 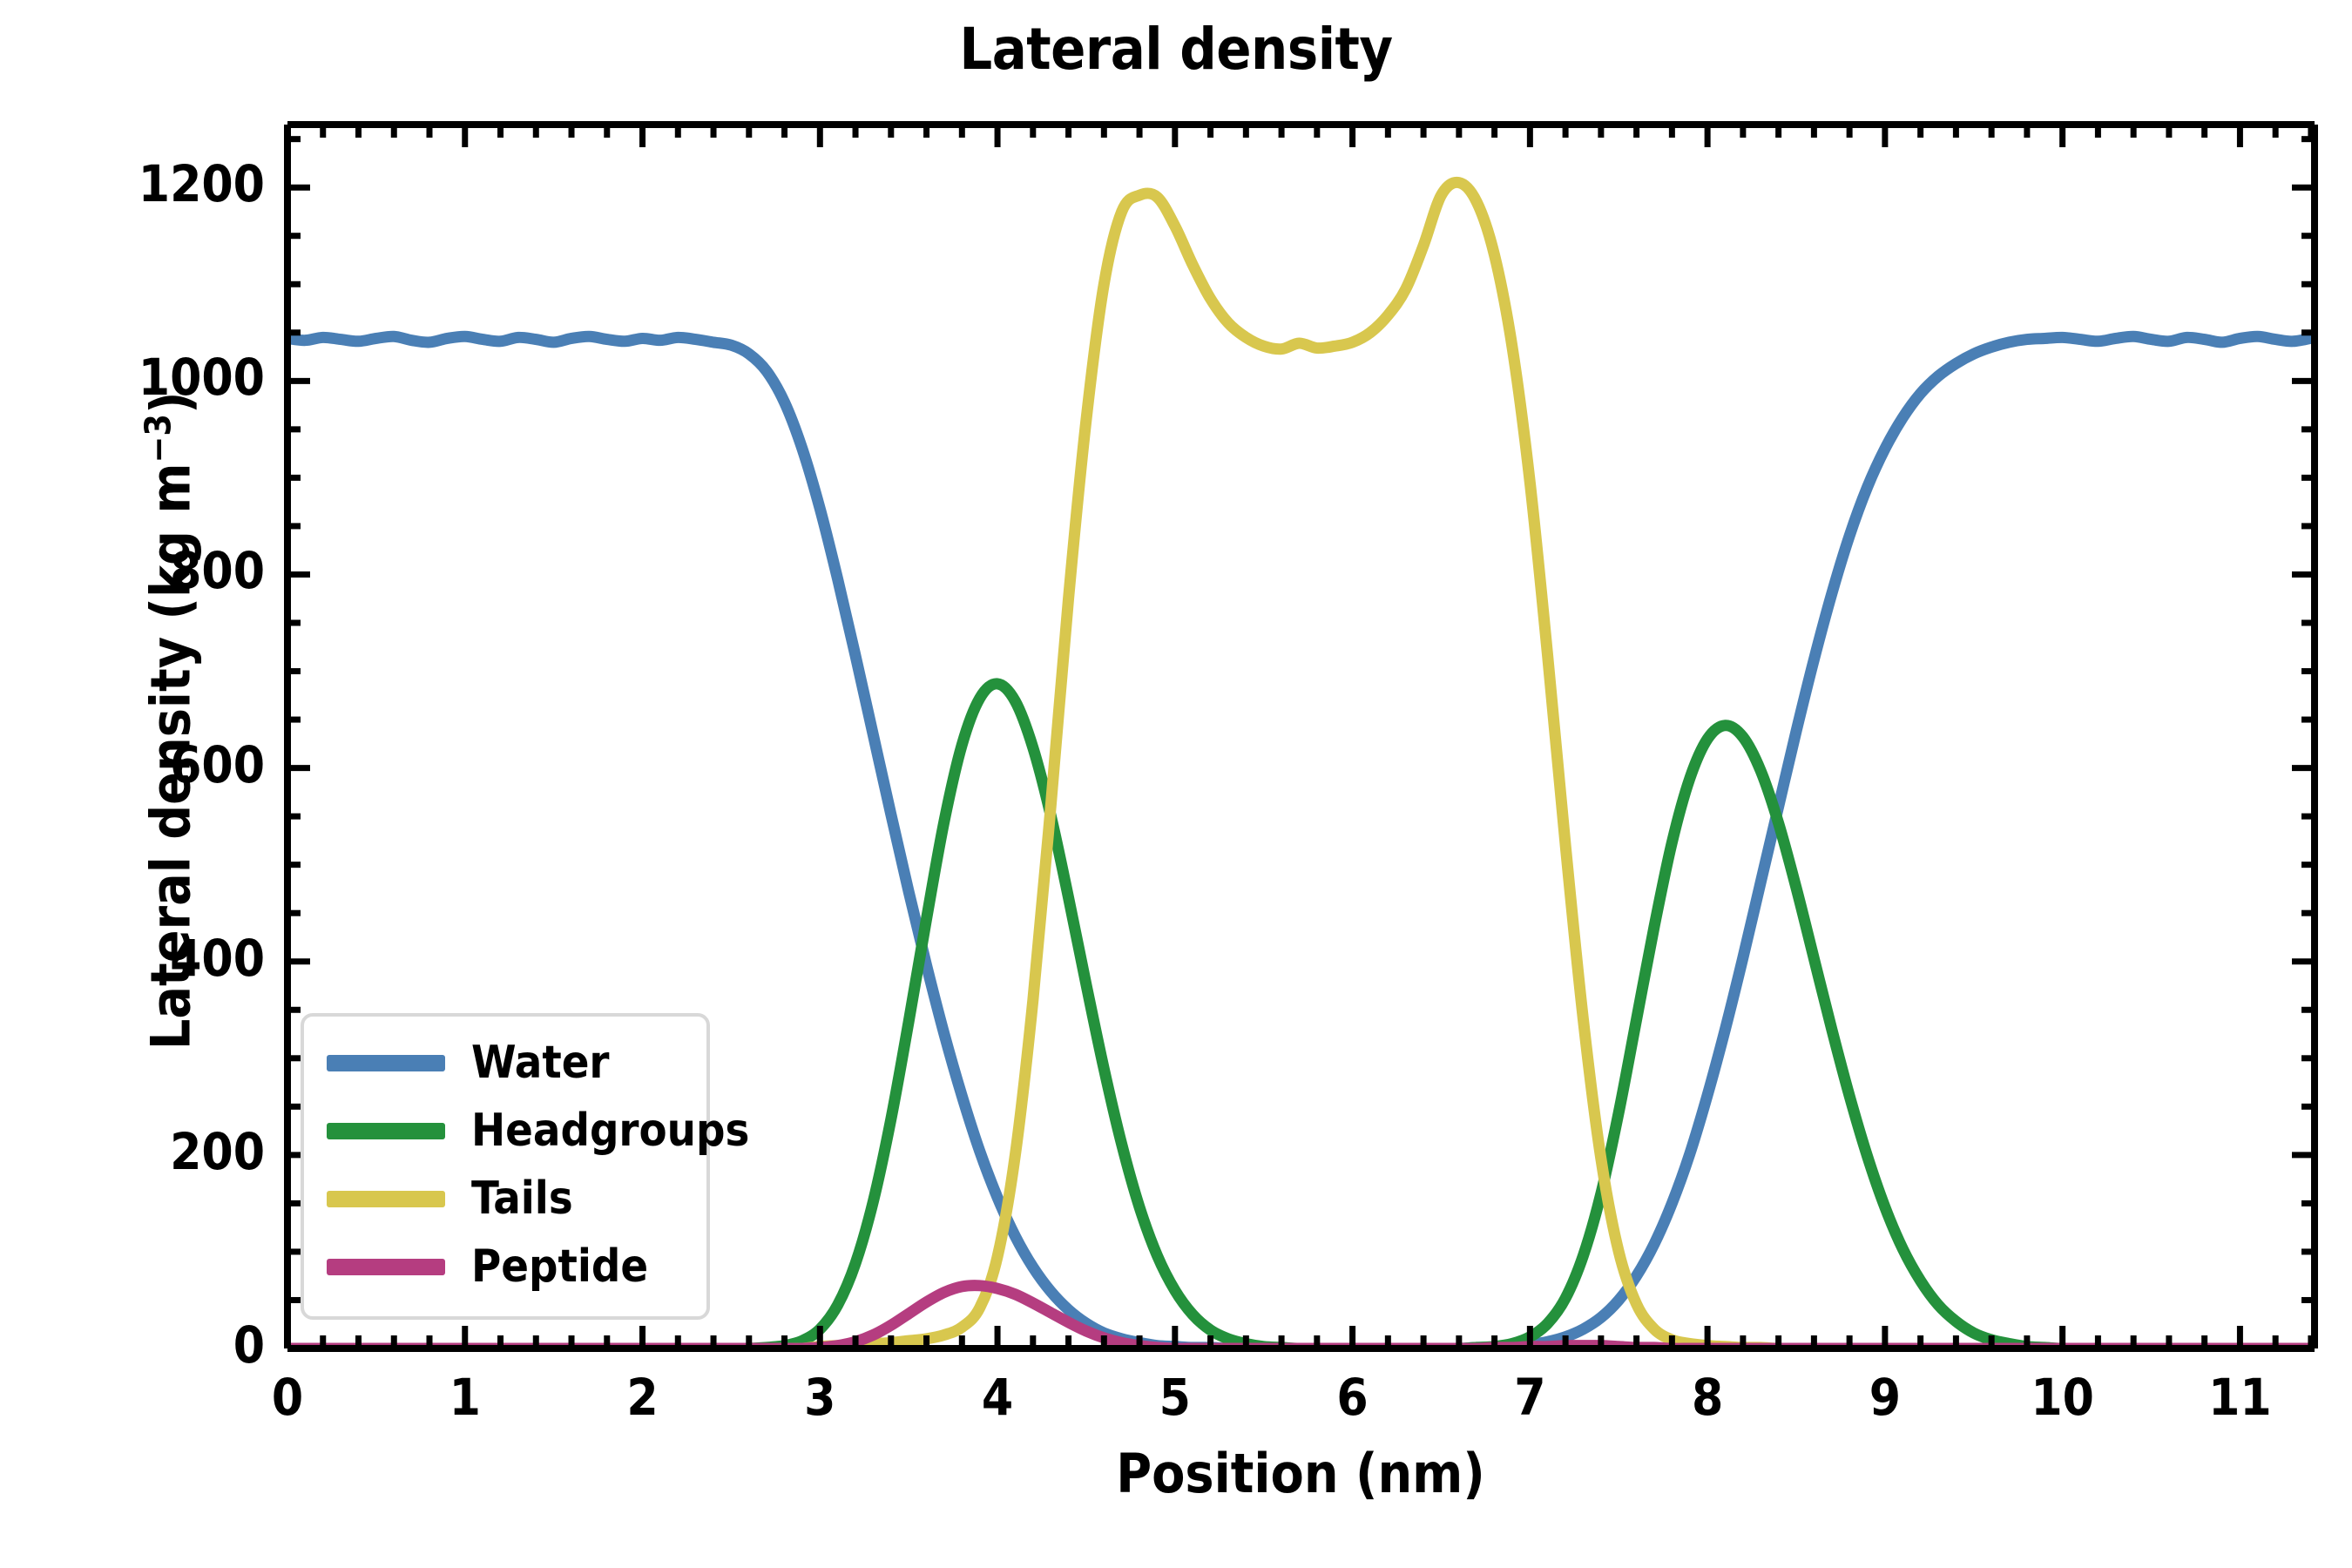 What do you see at coordinates (217, 1151) in the screenshot?
I see `y-tick-label: 200` at bounding box center [217, 1151].